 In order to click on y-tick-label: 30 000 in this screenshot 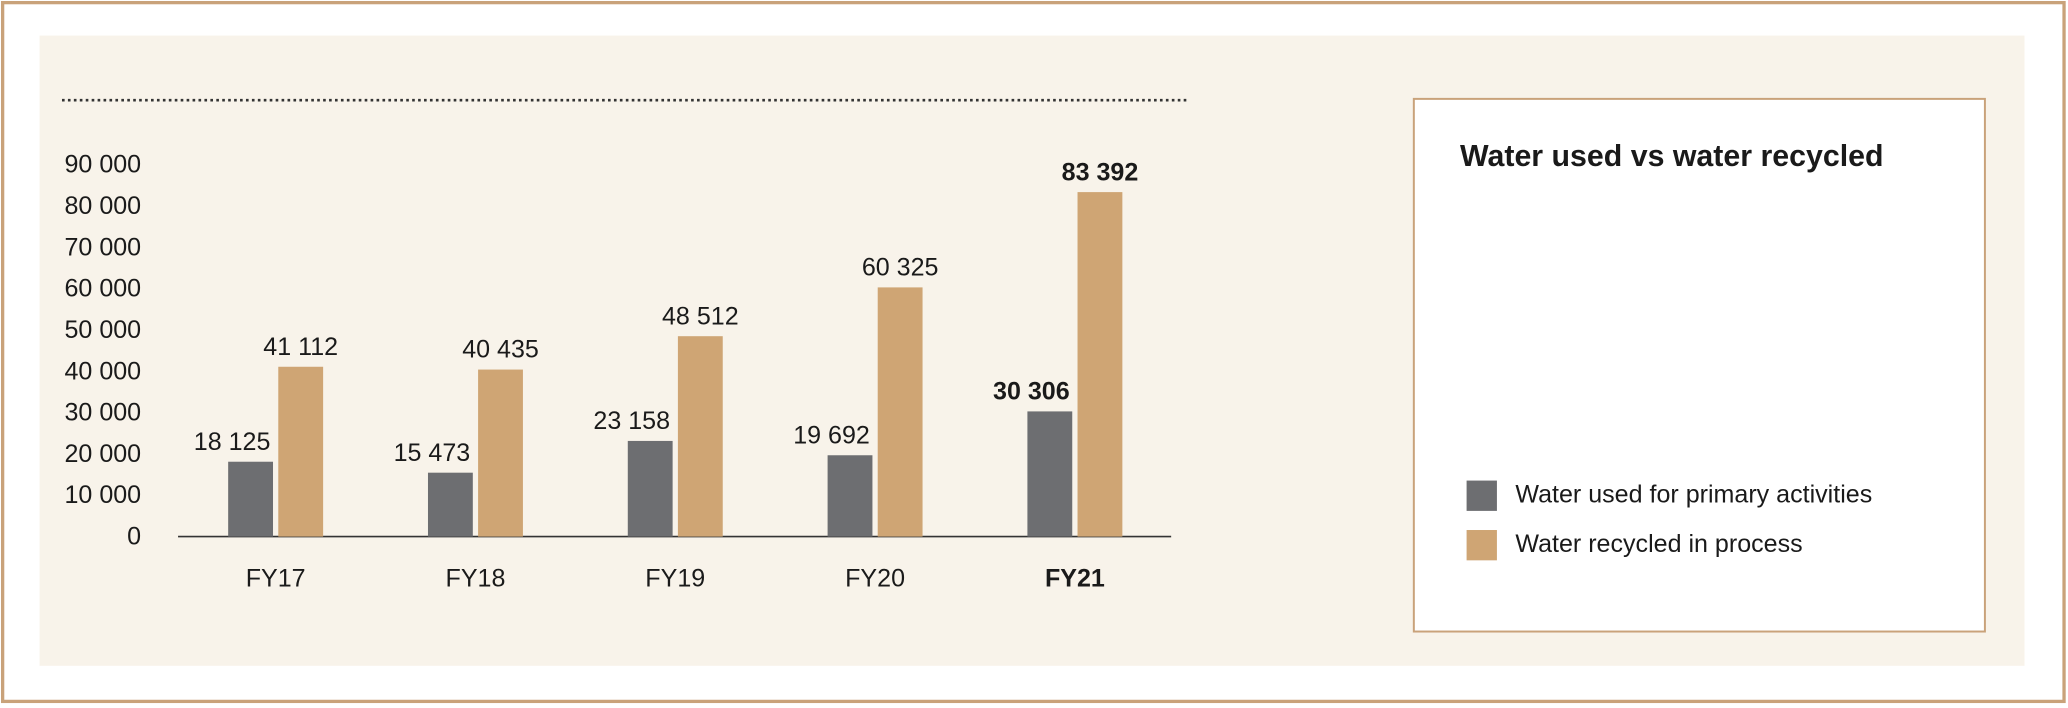, I will do `click(102, 413)`.